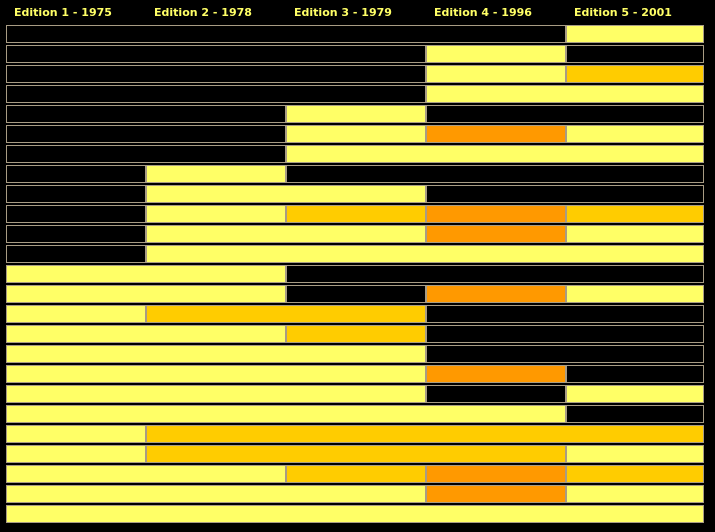  Describe the element at coordinates (63, 12) in the screenshot. I see `edition-1-header: Edition 1 - 1975` at that location.